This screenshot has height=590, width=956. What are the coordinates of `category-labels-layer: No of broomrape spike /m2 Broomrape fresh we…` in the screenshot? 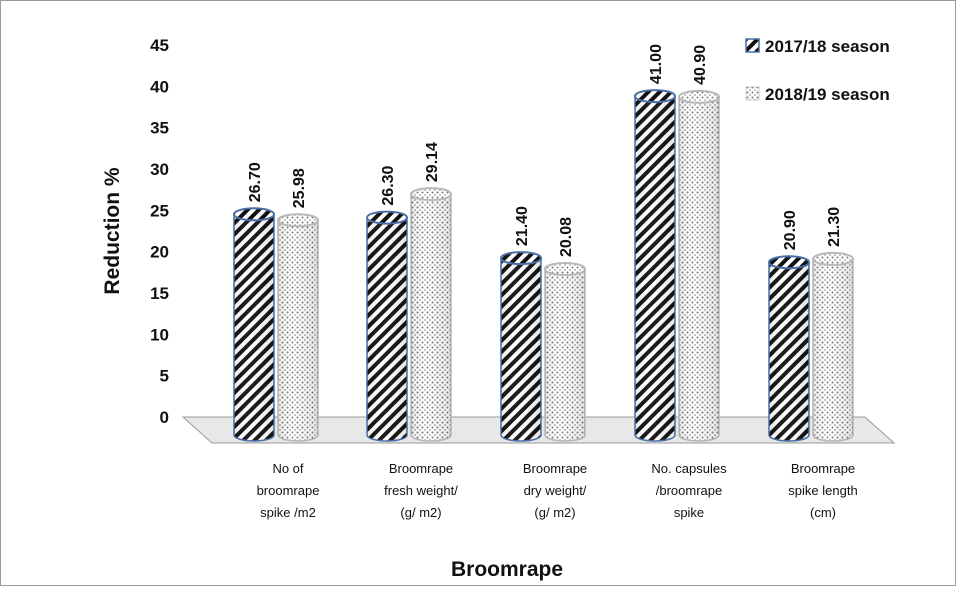 It's located at (557, 490).